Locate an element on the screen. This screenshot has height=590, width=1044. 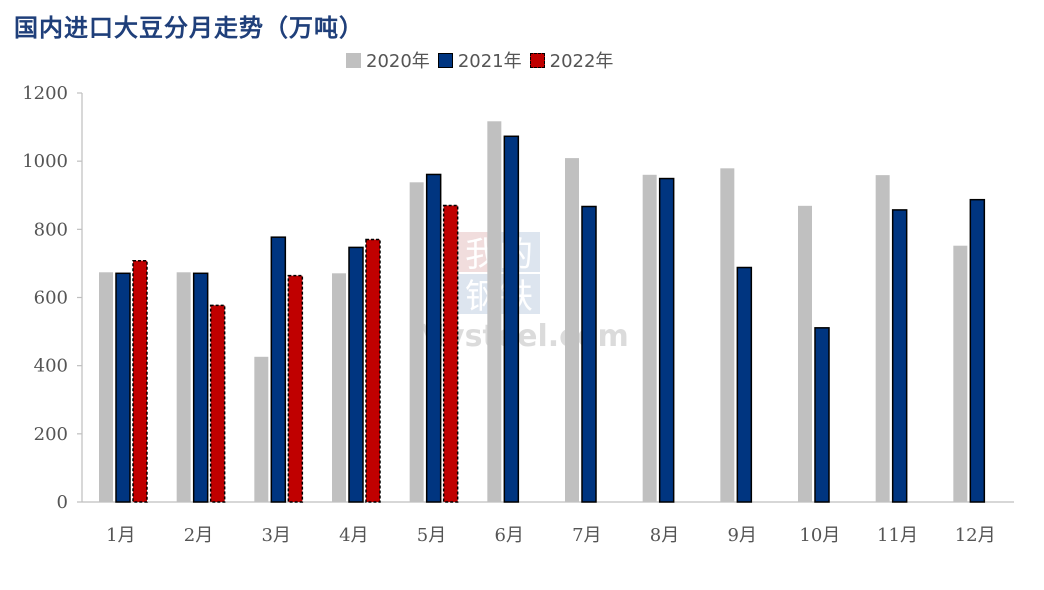
x-tick-label: 9月 is located at coordinates (741, 535).